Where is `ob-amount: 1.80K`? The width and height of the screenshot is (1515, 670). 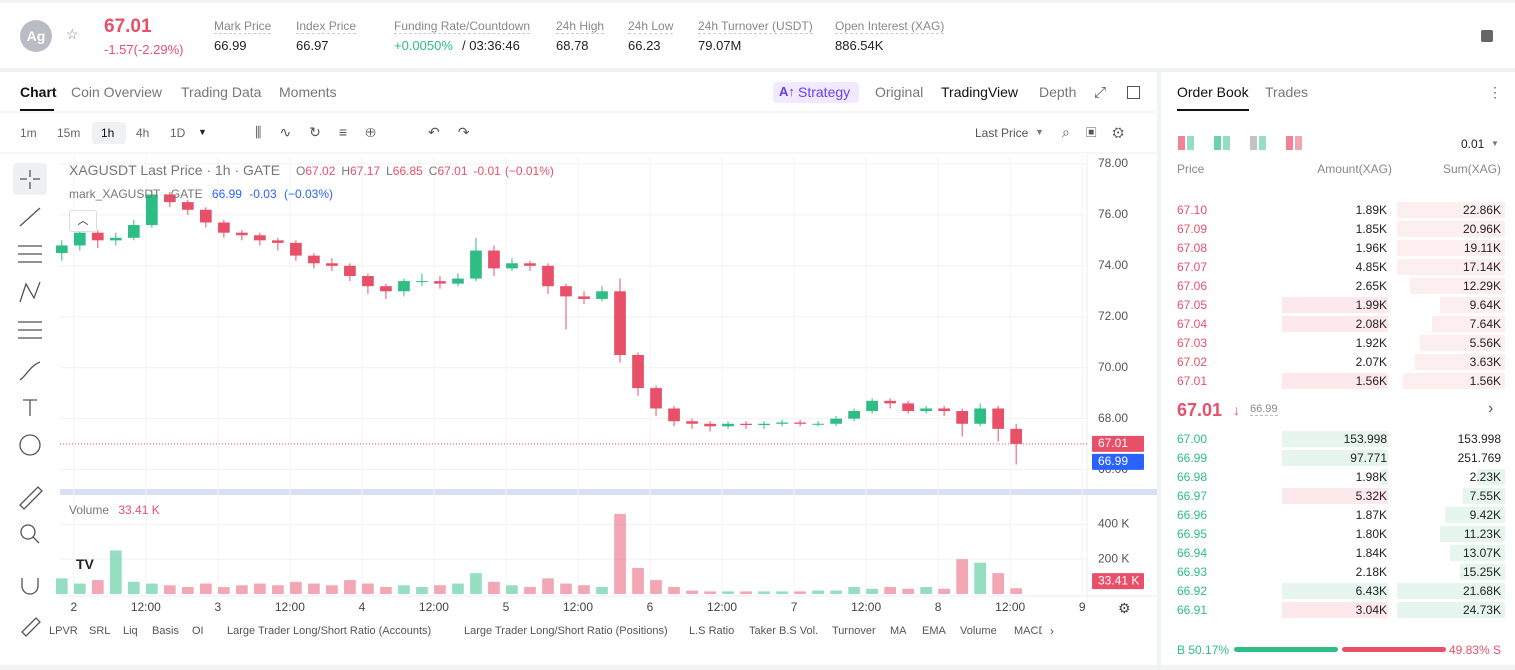
ob-amount: 1.80K is located at coordinates (1371, 534).